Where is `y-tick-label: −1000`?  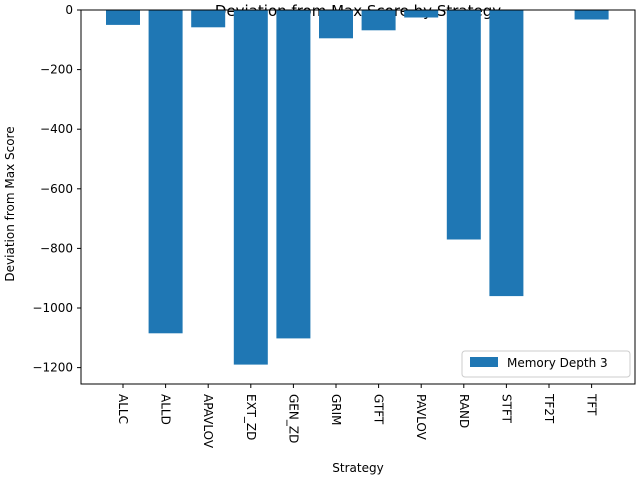 y-tick-label: −1000 is located at coordinates (52, 308).